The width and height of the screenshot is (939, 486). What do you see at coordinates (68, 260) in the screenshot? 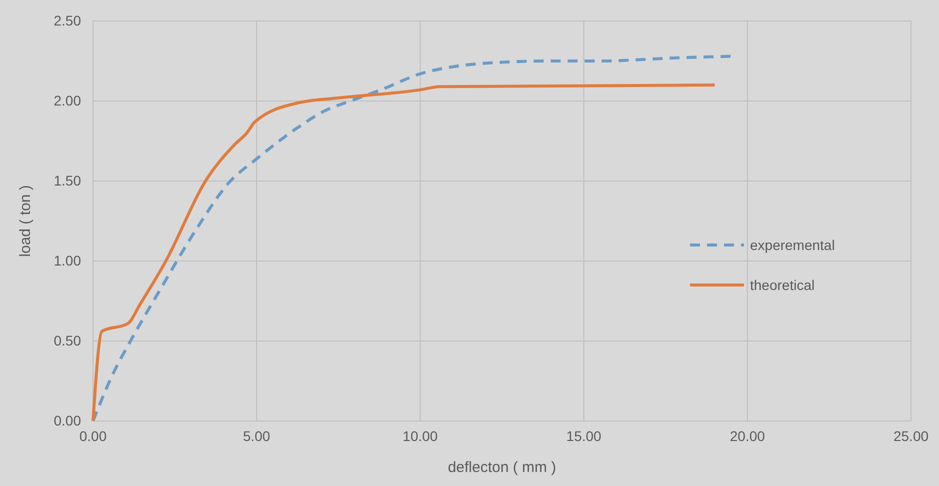
I see `y-tick-label: 1.00` at bounding box center [68, 260].